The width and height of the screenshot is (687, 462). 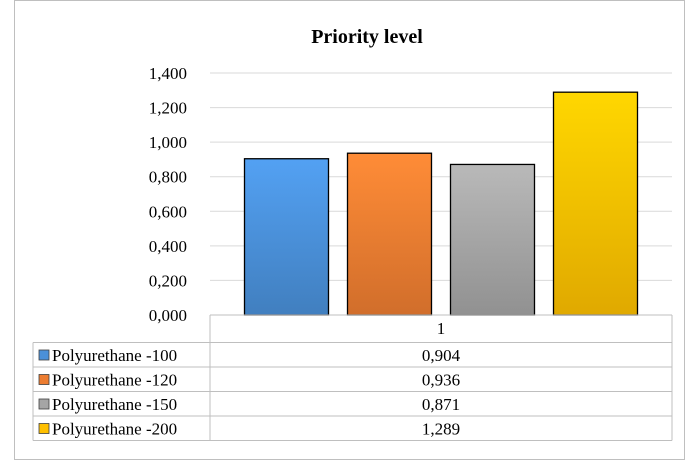 What do you see at coordinates (168, 280) in the screenshot?
I see `y-tick-label: 0,200` at bounding box center [168, 280].